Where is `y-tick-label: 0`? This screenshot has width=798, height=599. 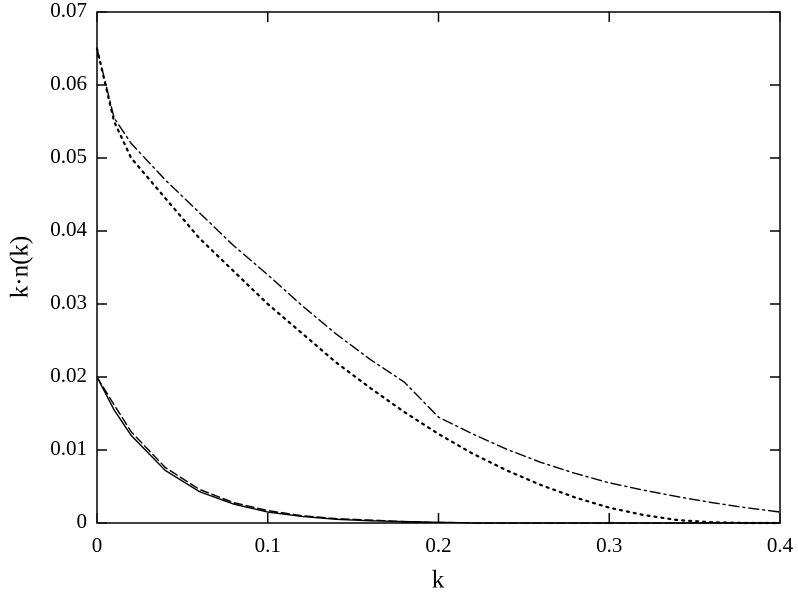
y-tick-label: 0 is located at coordinates (82, 521).